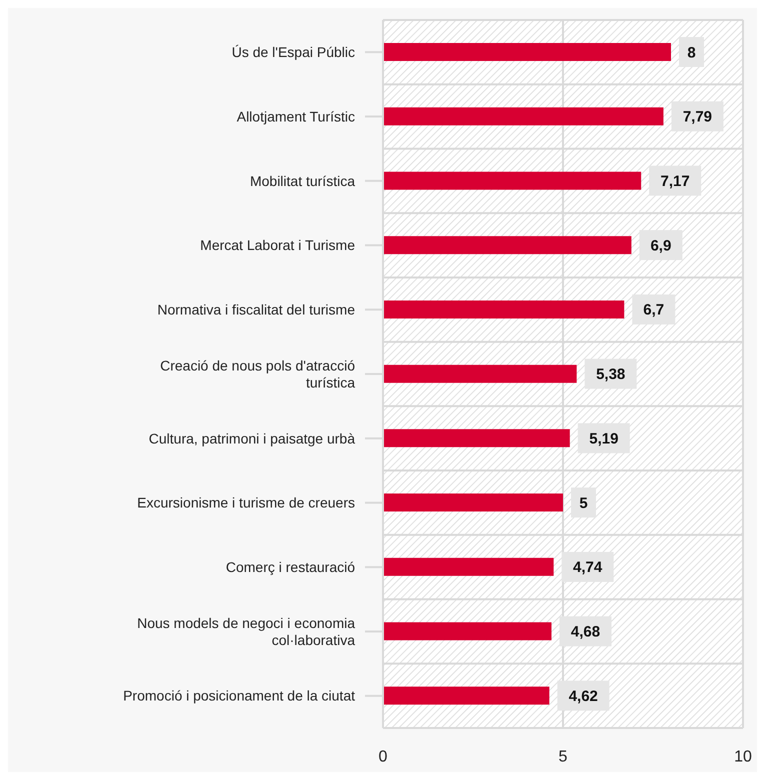 The image size is (765, 780). I want to click on y-tick-label: Ús de l'Espai Públic, so click(293, 52).